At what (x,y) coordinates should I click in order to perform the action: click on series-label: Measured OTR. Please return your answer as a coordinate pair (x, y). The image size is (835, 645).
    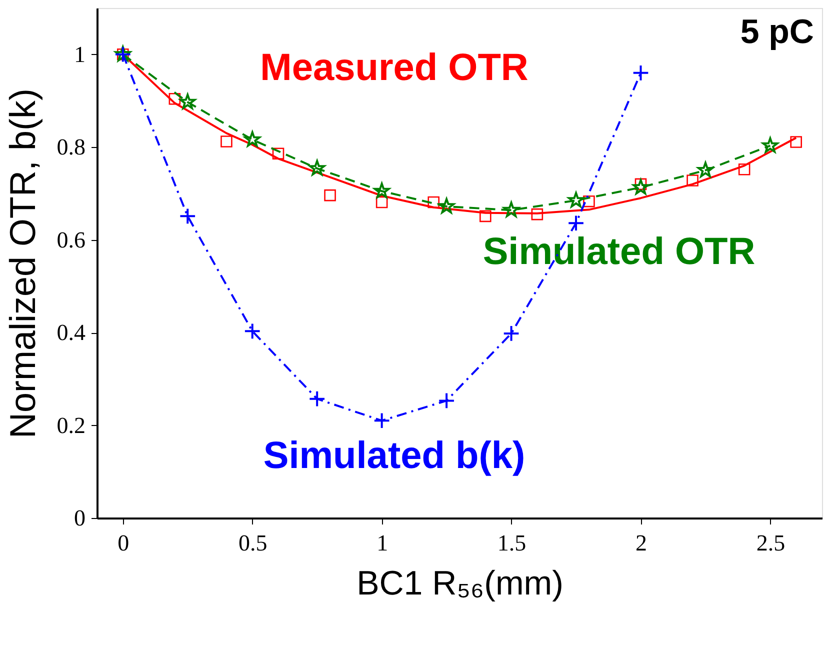
    Looking at the image, I should click on (394, 68).